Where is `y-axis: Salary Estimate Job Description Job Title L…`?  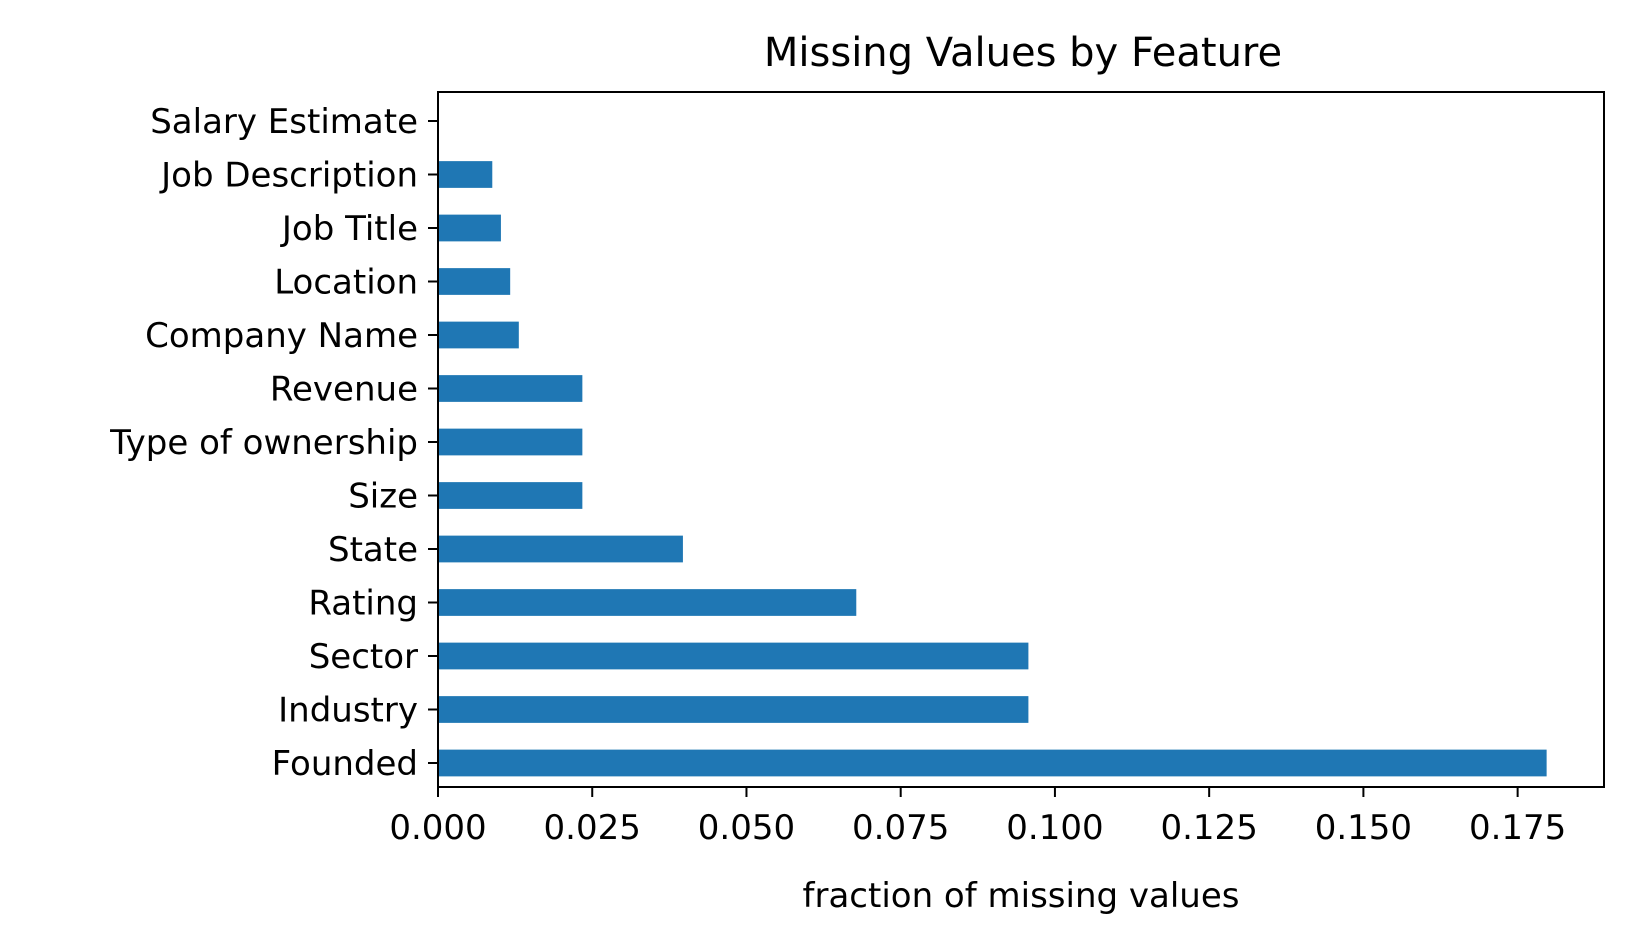 y-axis: Salary Estimate Job Description Job Title L… is located at coordinates (273, 443).